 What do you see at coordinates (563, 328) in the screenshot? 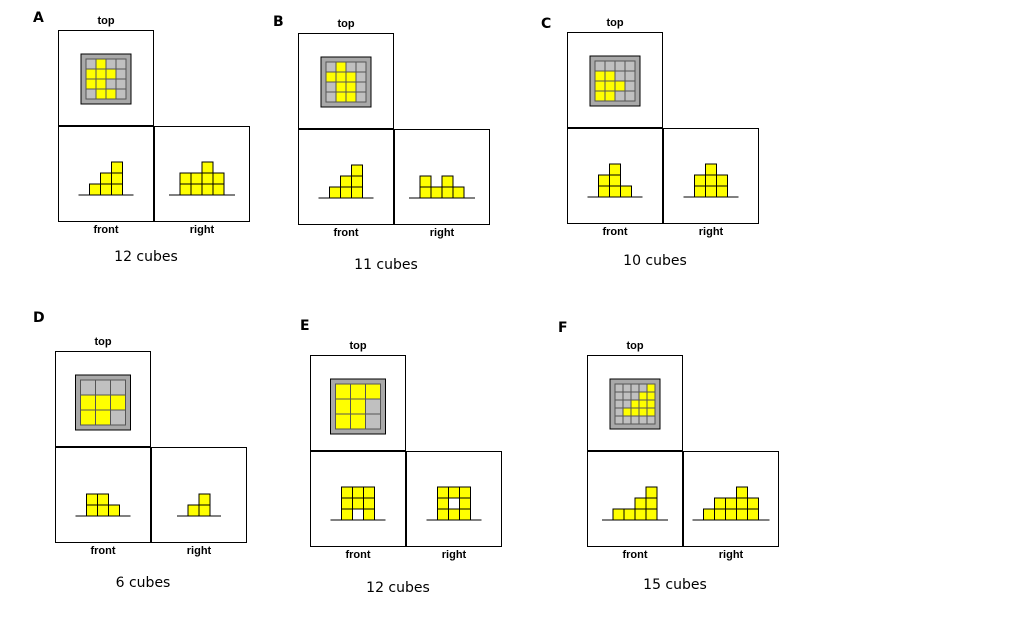
I see `puzzle-letter-f: F` at bounding box center [563, 328].